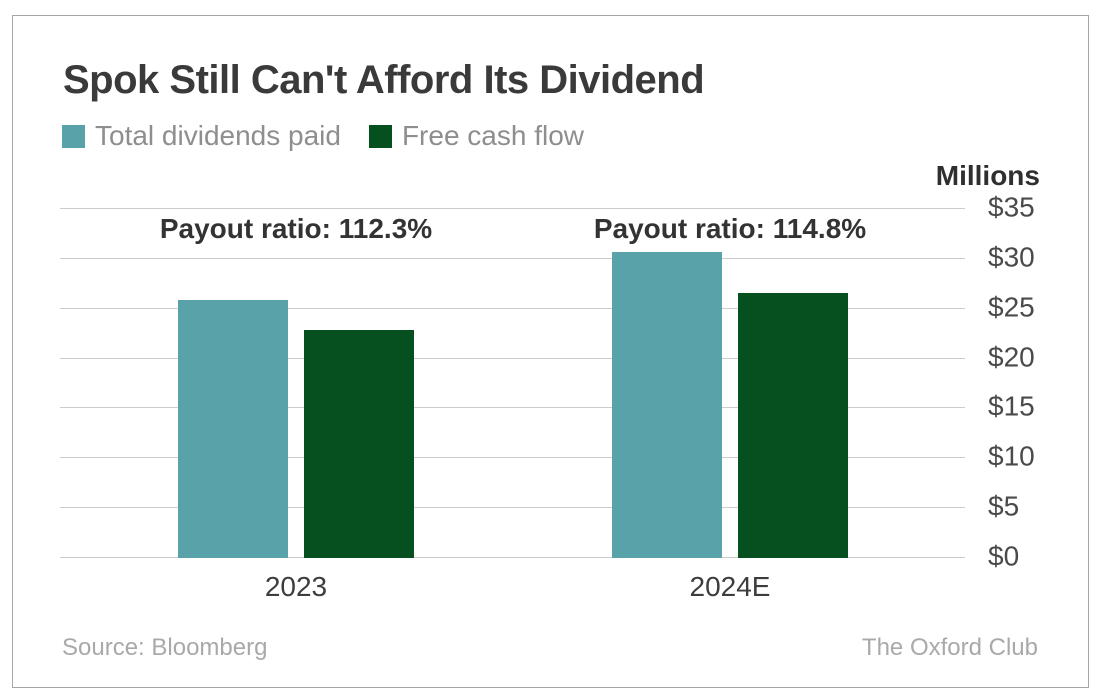  I want to click on legend-label: Free cash flow, so click(493, 135).